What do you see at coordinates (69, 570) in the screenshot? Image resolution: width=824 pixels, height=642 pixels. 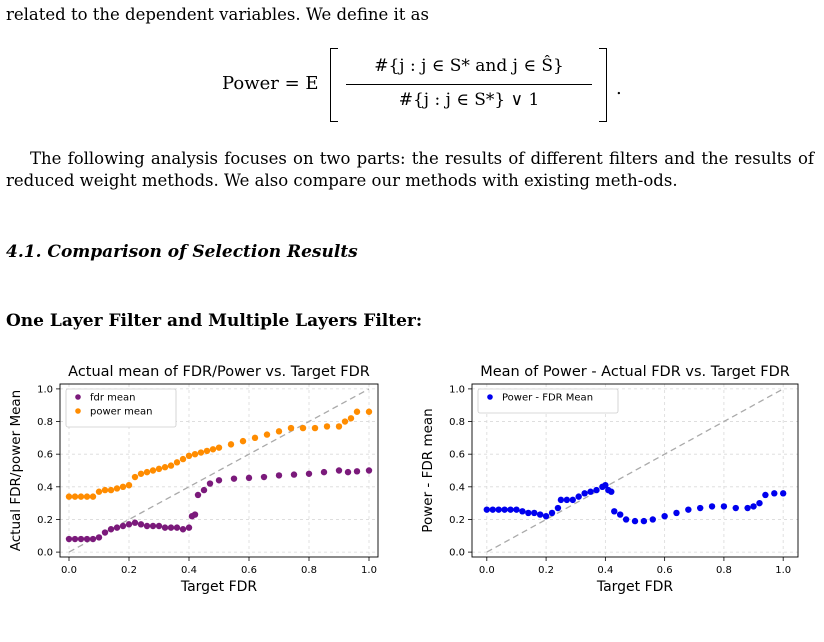 I see `x-tick-label: 0.0` at bounding box center [69, 570].